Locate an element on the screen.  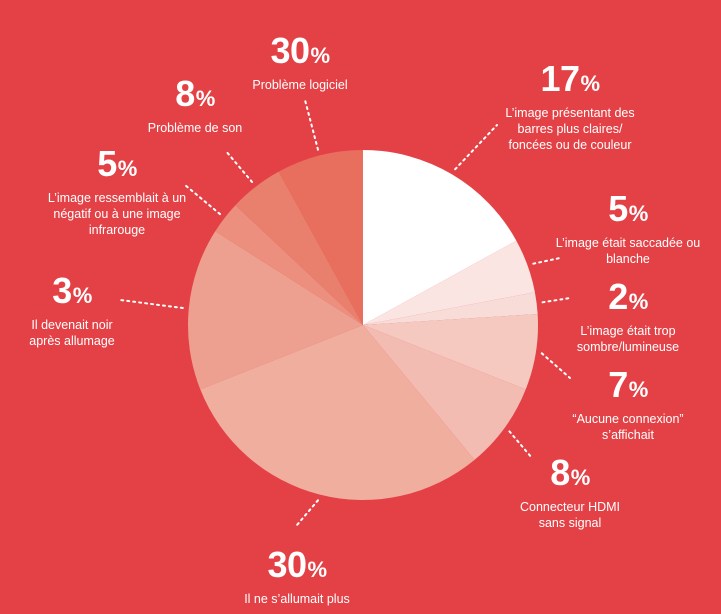
label-slice-4: 8% Connecteur HDMI sans signal is located at coordinates (570, 492).